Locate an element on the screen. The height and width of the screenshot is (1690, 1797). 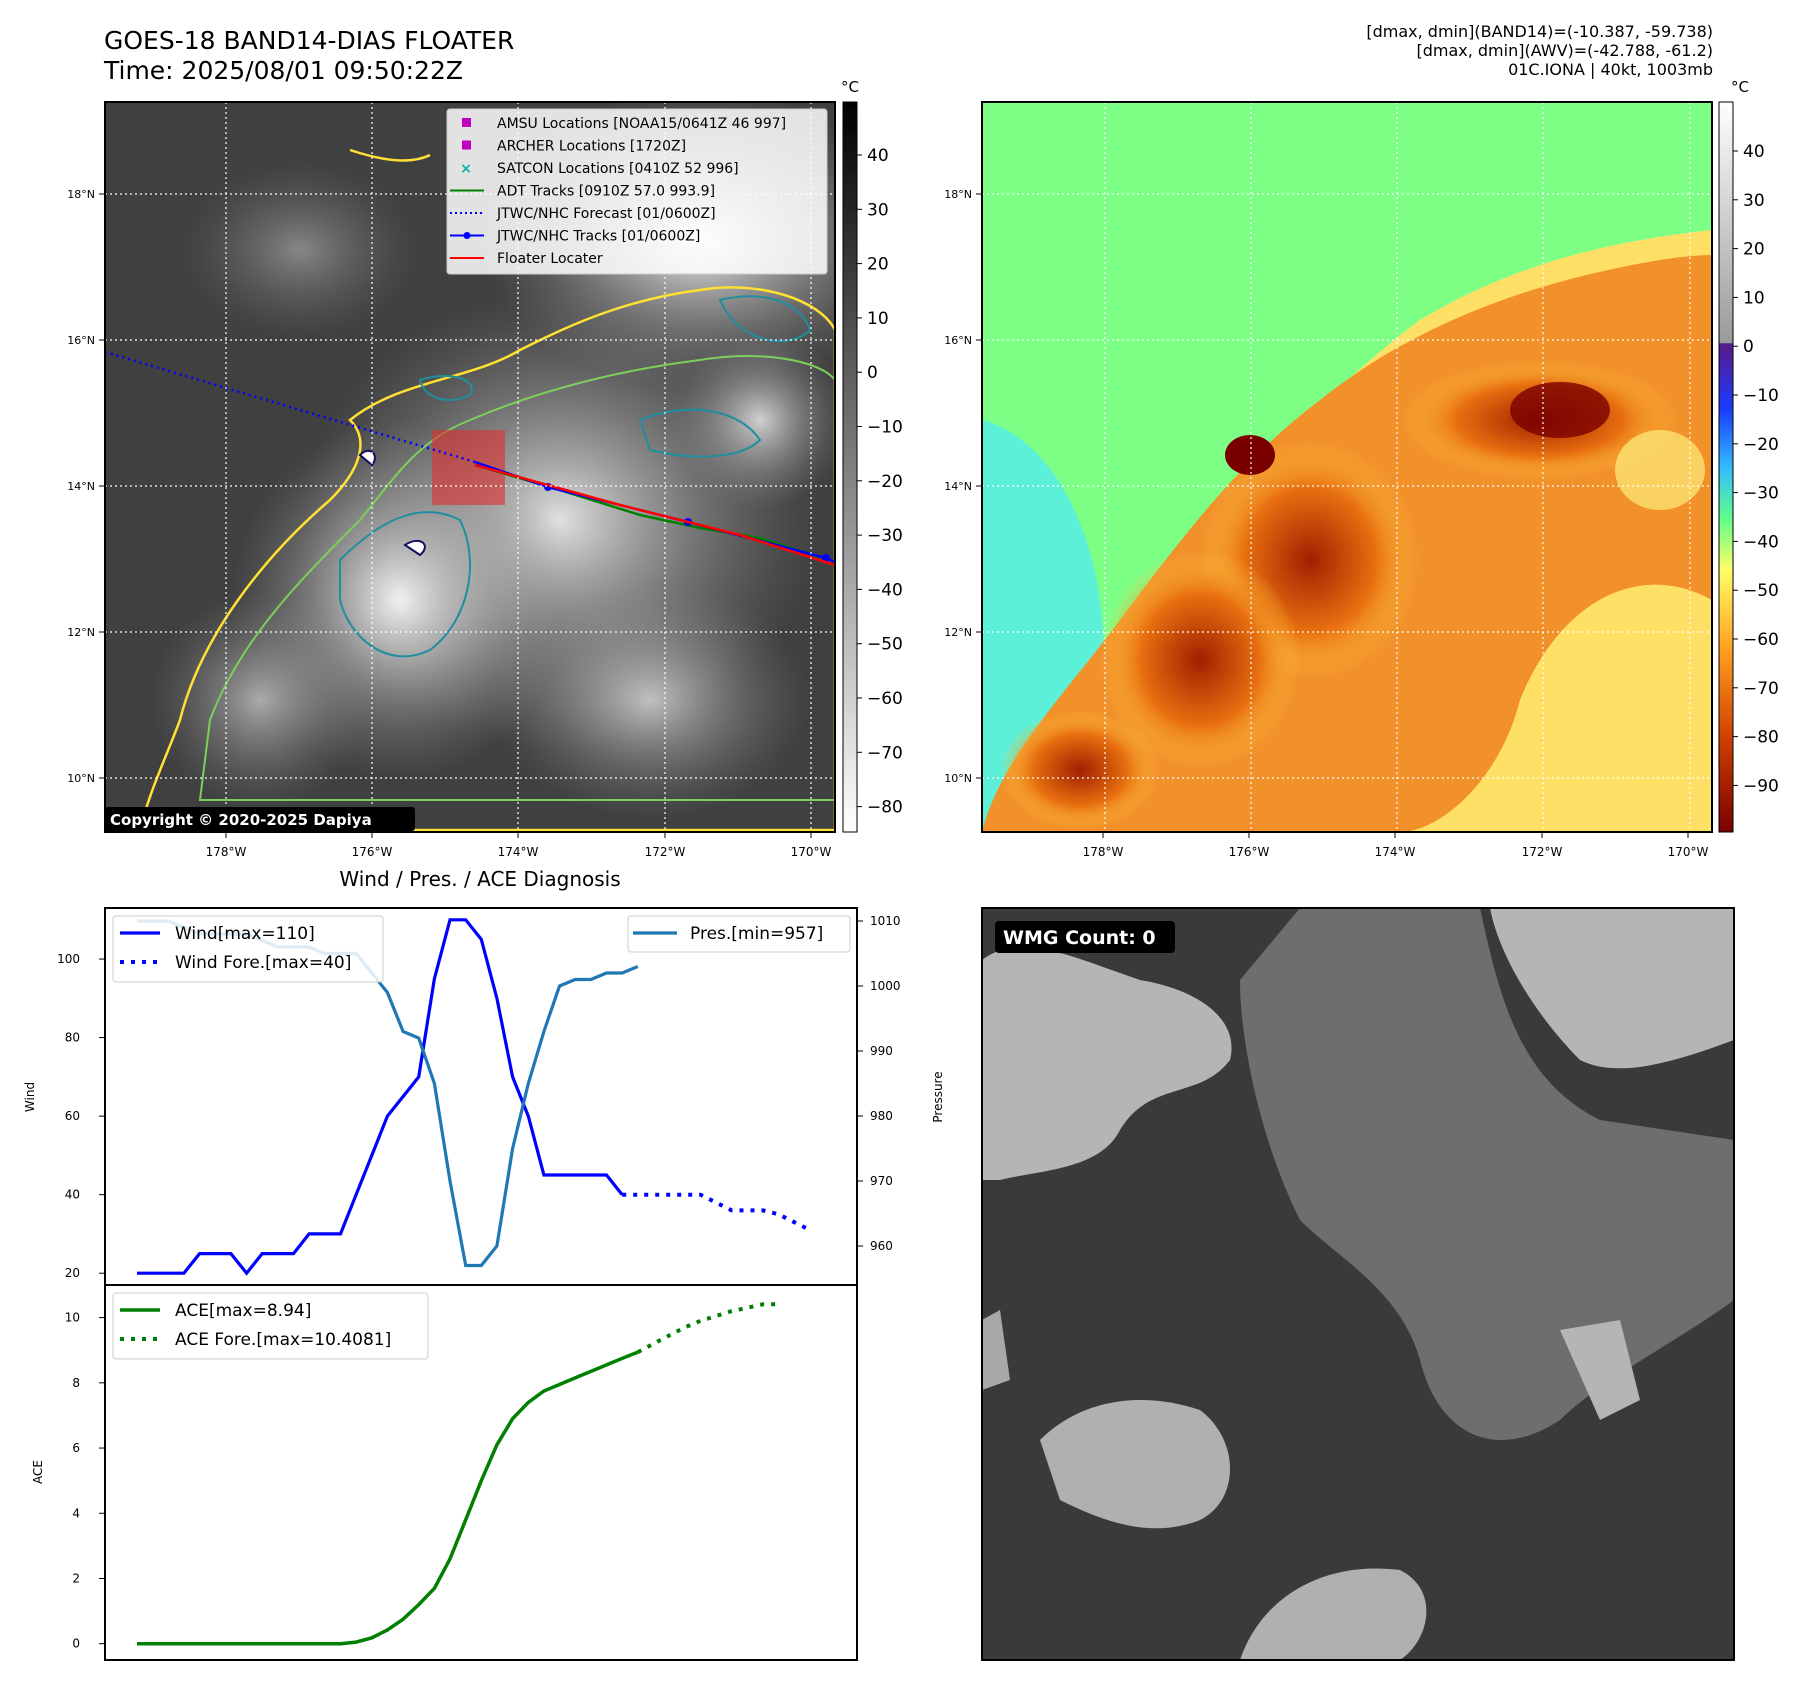
wind-legend-label: Wind[max=110] is located at coordinates (245, 934).